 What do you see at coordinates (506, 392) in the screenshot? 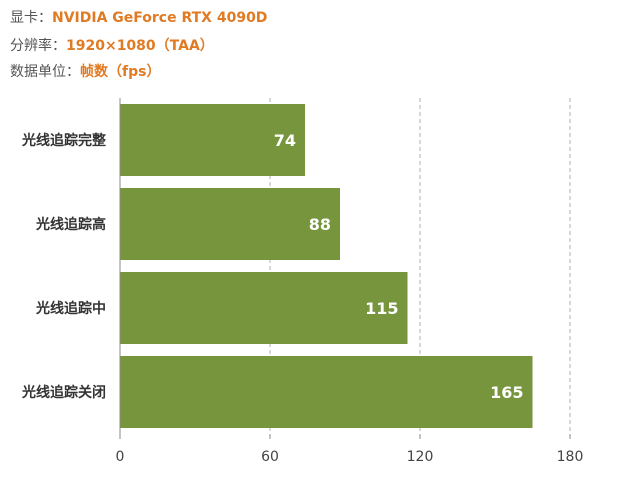
I see `bar-value-label: 165` at bounding box center [506, 392].